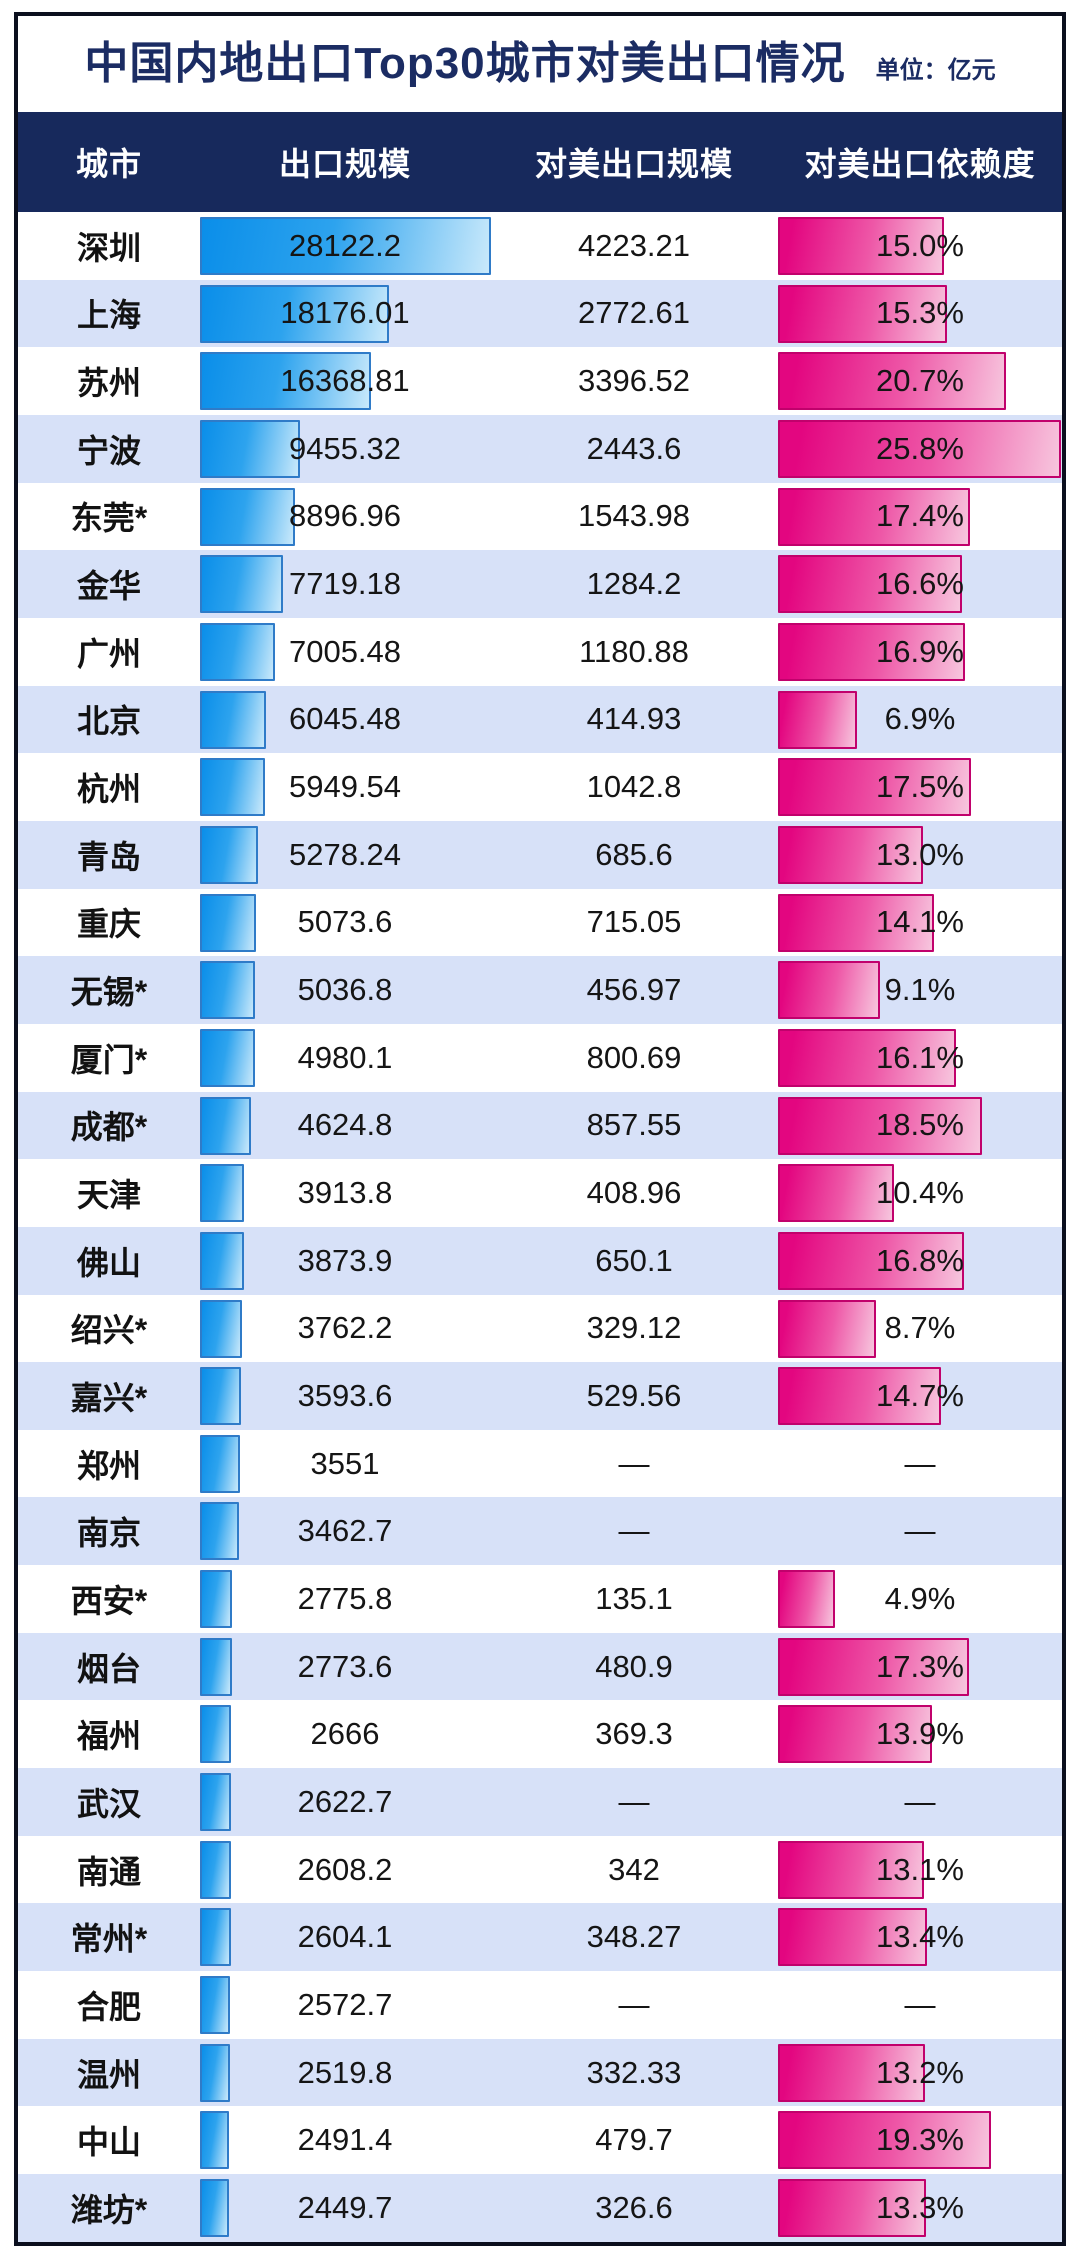 This screenshot has width=1080, height=2267. Describe the element at coordinates (345, 2207) in the screenshot. I see `export-value: 2449.7` at that location.